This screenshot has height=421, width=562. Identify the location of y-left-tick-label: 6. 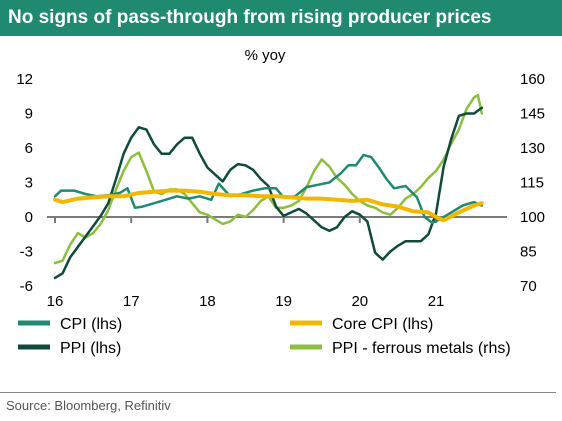
(29, 148).